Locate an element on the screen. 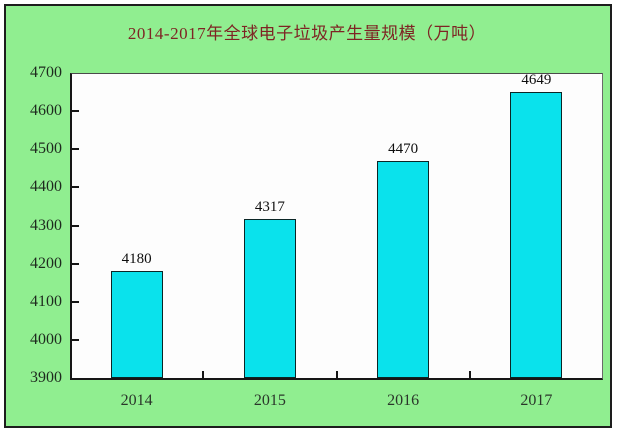 This screenshot has width=620, height=436. bar-2016 is located at coordinates (403, 269).